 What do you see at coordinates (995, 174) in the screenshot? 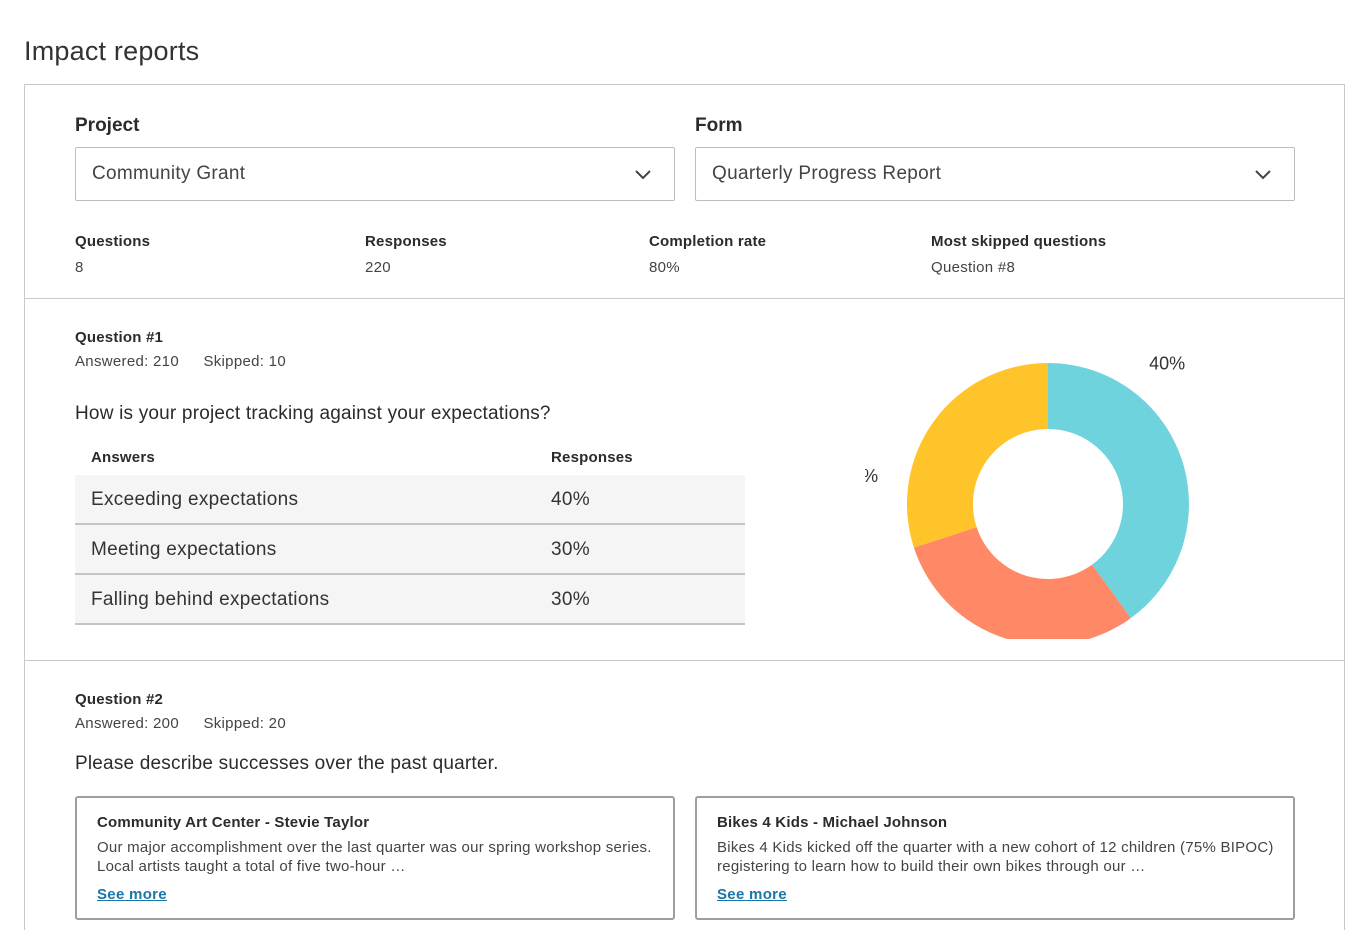
I see `form-select: Quarterly Progress Report` at bounding box center [995, 174].